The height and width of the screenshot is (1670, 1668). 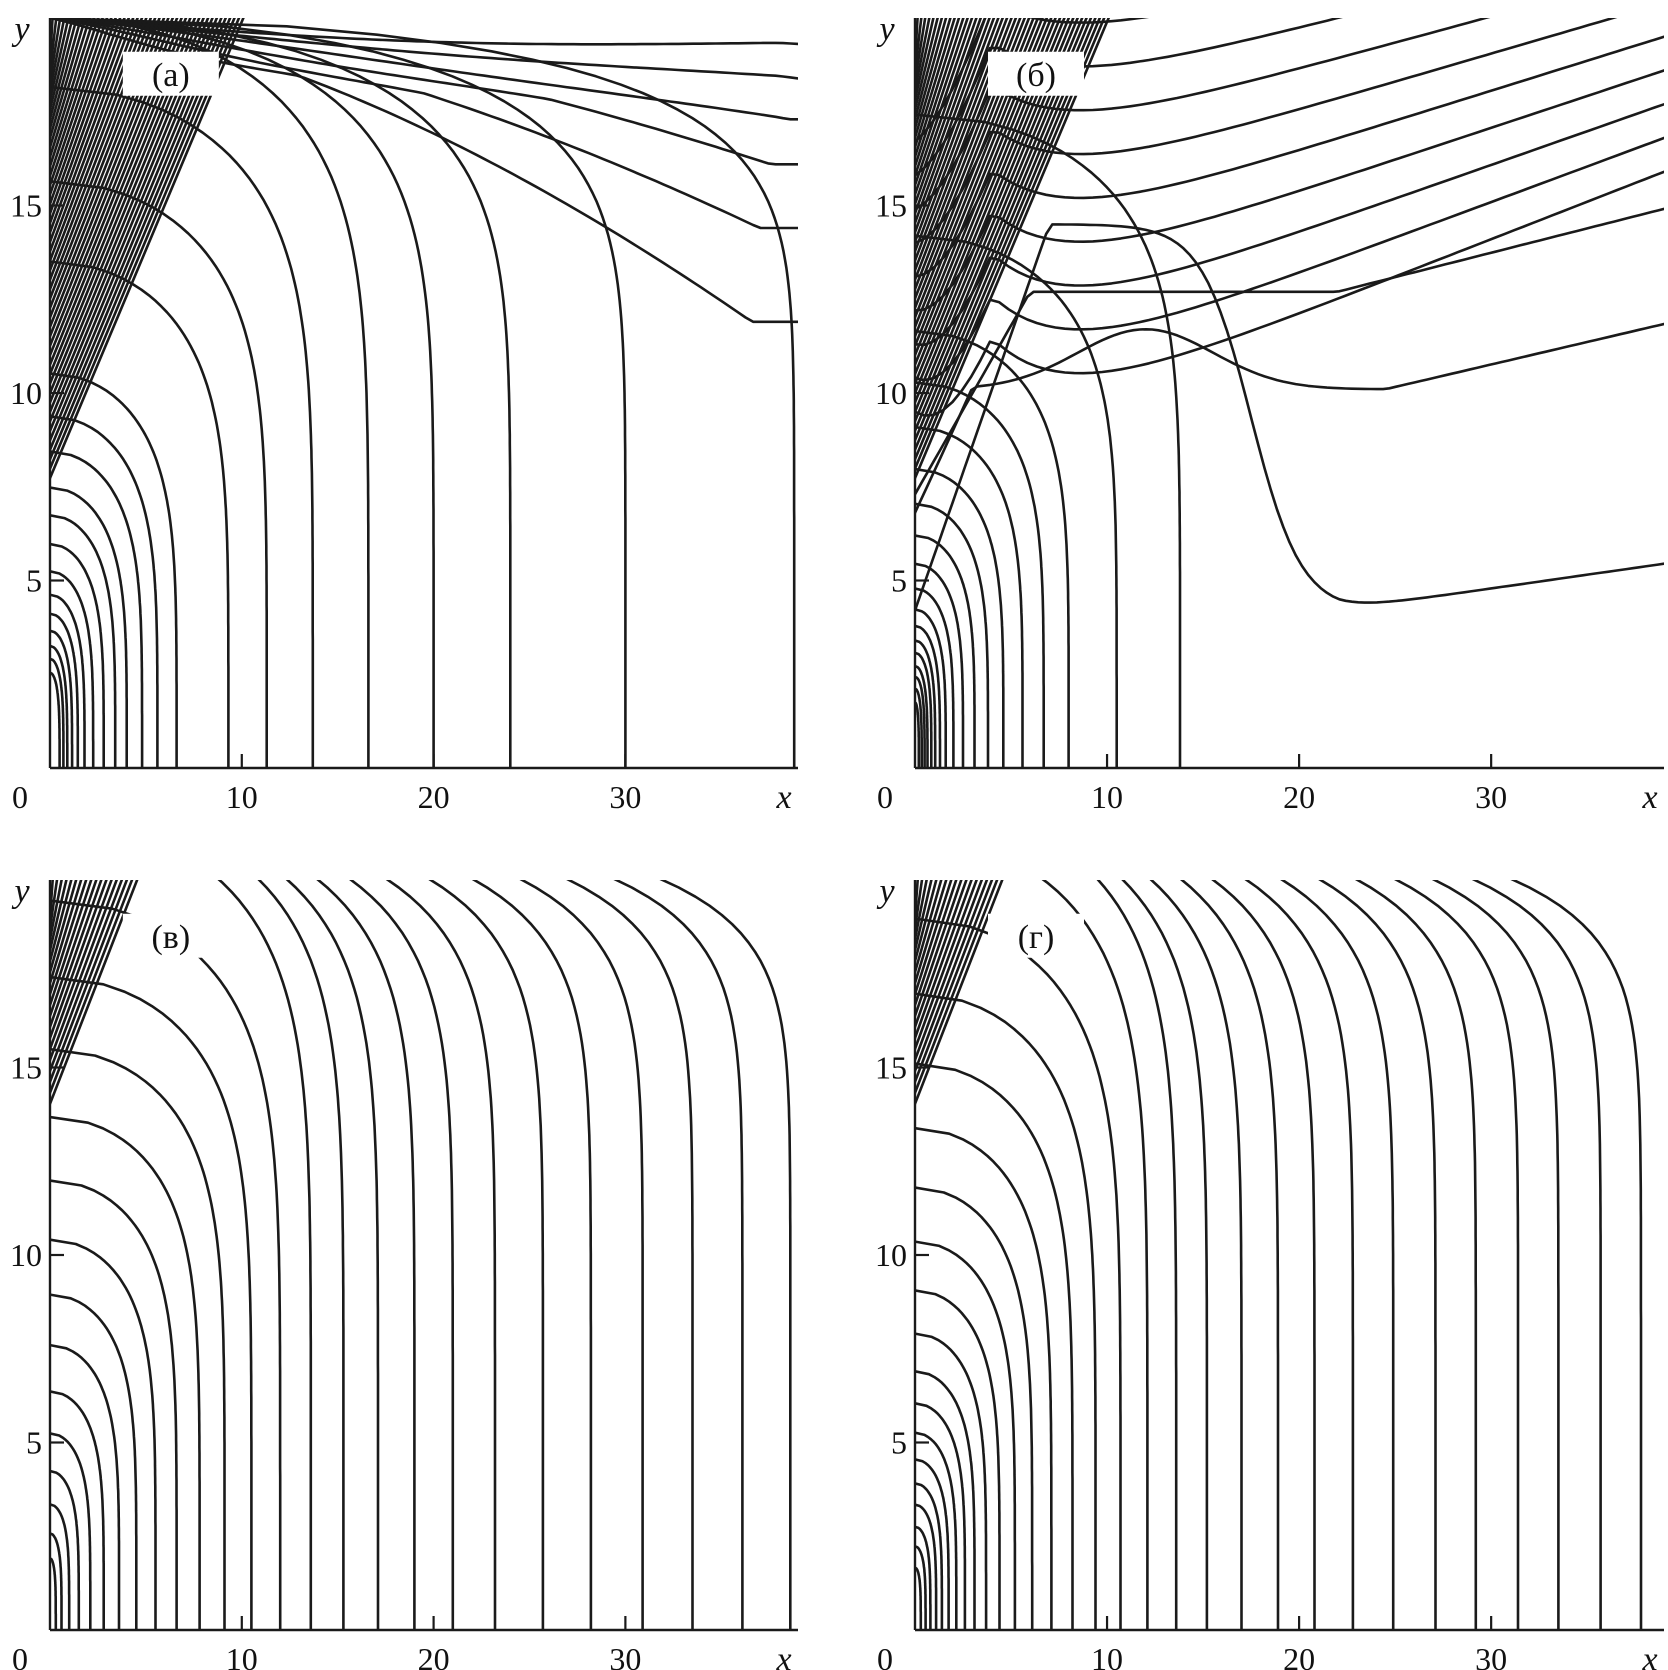 What do you see at coordinates (1036, 75) in the screenshot?
I see `panel-label: (б)` at bounding box center [1036, 75].